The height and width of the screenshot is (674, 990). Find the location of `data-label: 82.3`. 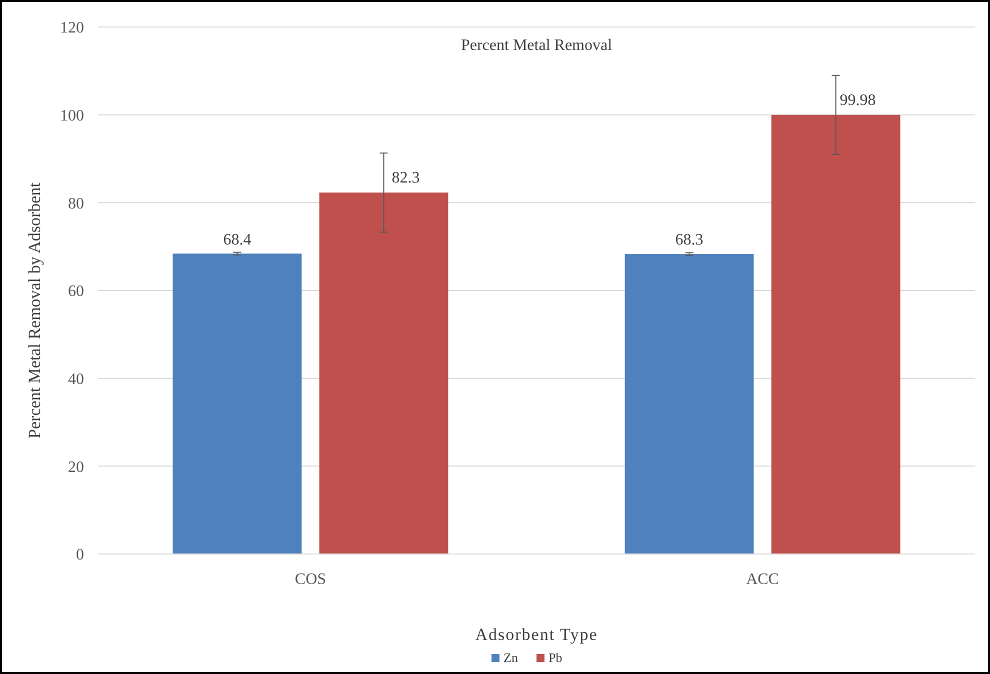

data-label: 82.3 is located at coordinates (406, 178).